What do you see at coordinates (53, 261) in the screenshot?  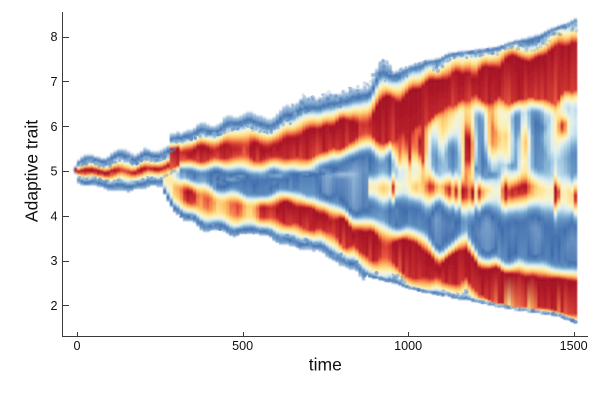 I see `svg-text: 3` at bounding box center [53, 261].